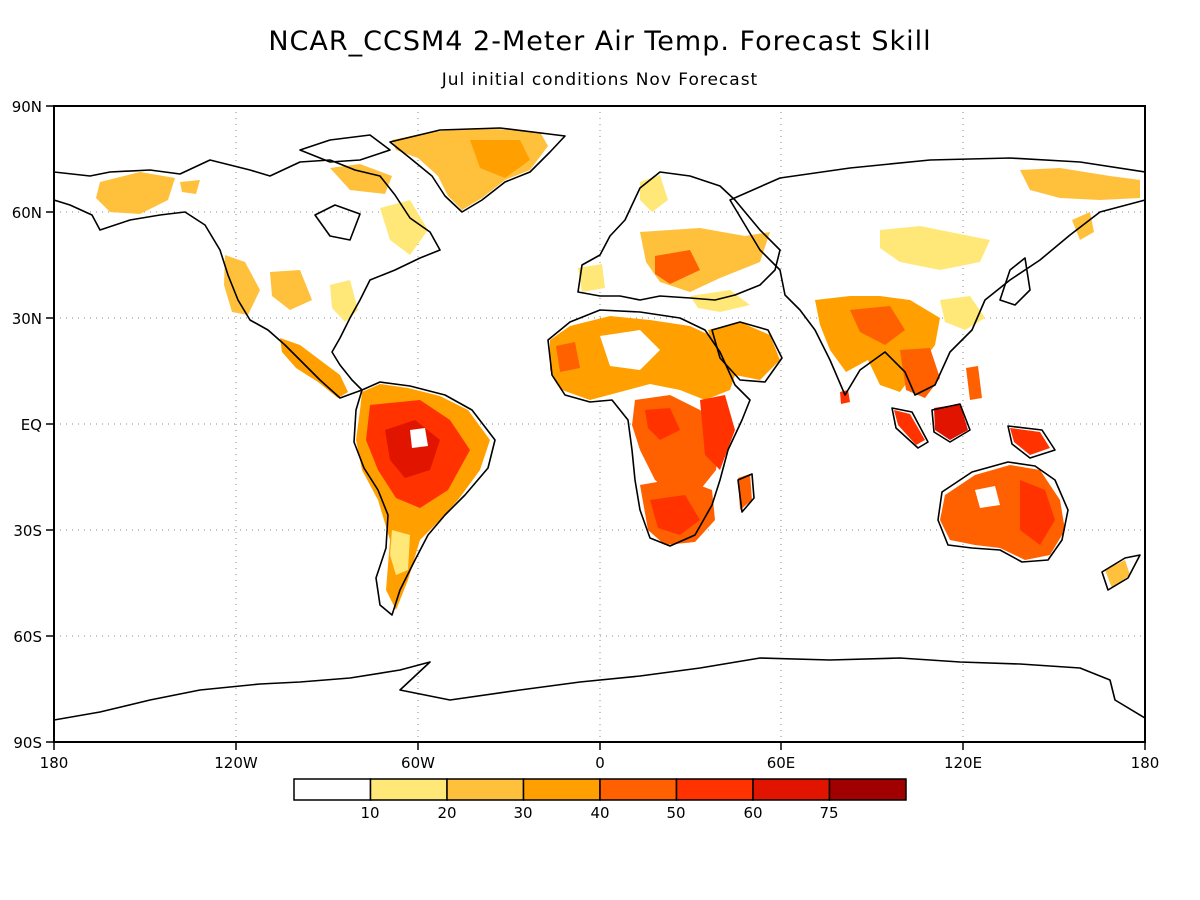 The width and height of the screenshot is (1200, 900). Describe the element at coordinates (599, 689) in the screenshot. I see `coast-antarctica` at that location.